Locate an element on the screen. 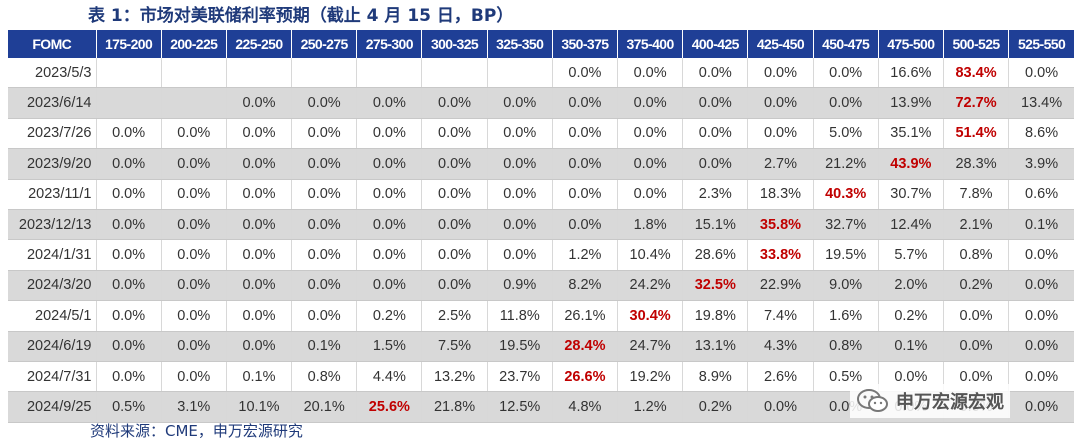 The width and height of the screenshot is (1080, 448). probability-cell: 28.3% is located at coordinates (976, 164).